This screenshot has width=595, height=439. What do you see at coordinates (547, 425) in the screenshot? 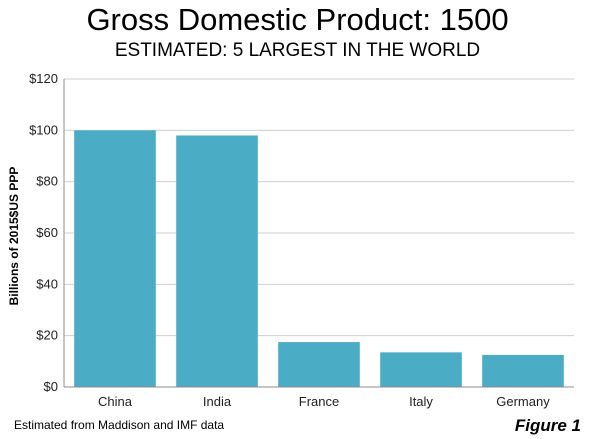
I see `figure-label: Figure 1` at bounding box center [547, 425].